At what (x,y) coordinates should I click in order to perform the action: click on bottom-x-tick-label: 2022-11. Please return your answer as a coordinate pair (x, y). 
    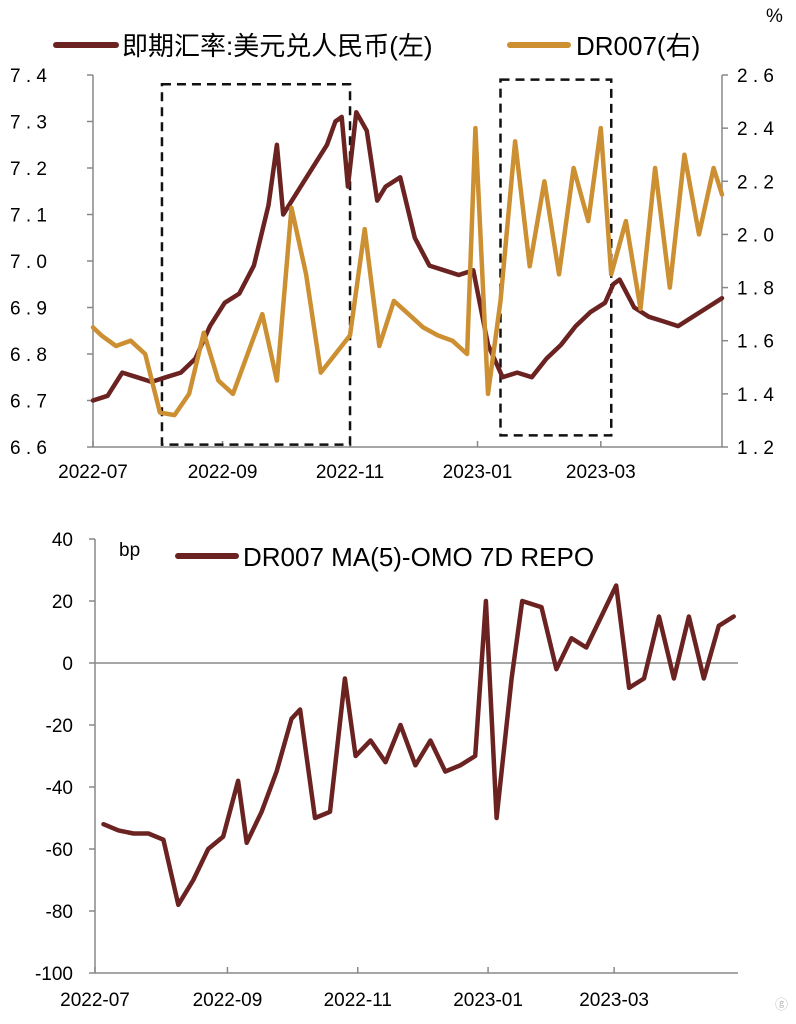
    Looking at the image, I should click on (358, 1000).